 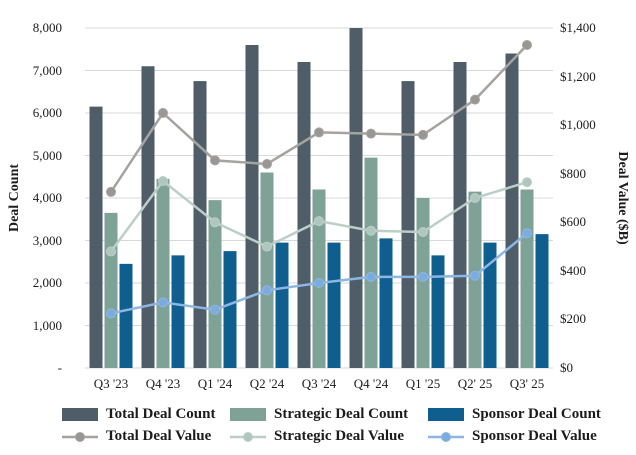 I want to click on legend-label: Strategic Deal Count, so click(x=341, y=414).